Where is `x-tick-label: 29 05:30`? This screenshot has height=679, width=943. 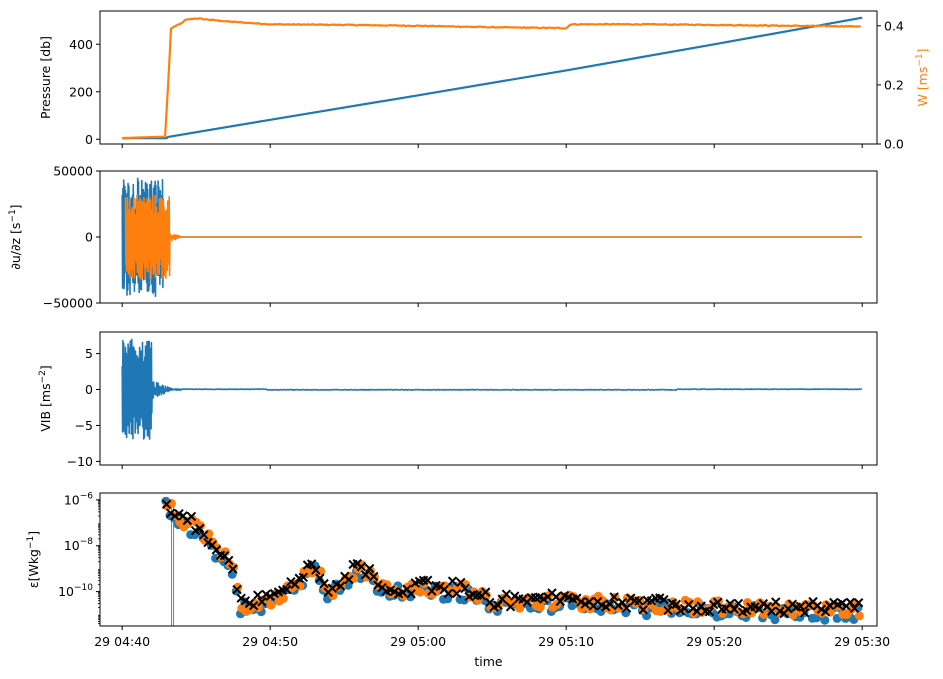 x-tick-label: 29 05:30 is located at coordinates (862, 641).